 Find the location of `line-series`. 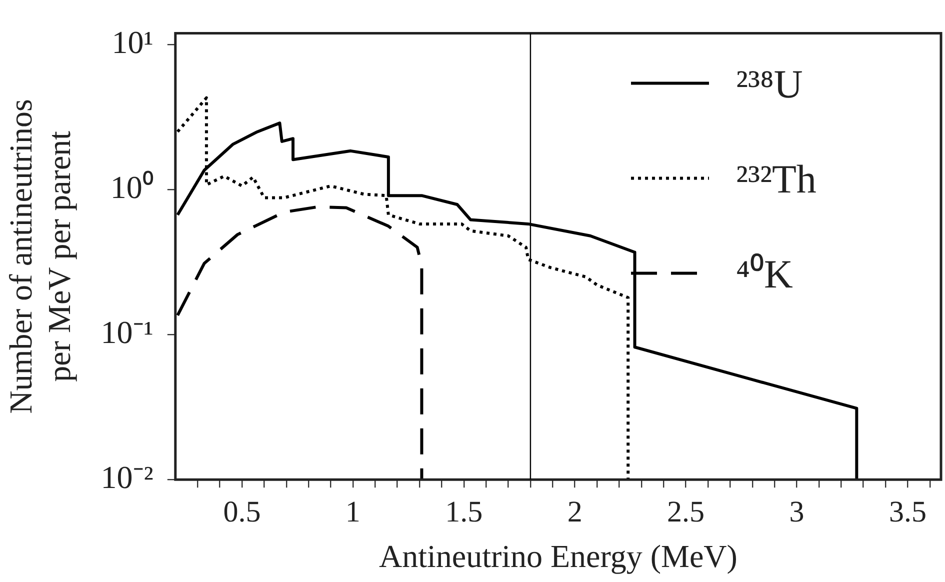

line-series is located at coordinates (300, 342).